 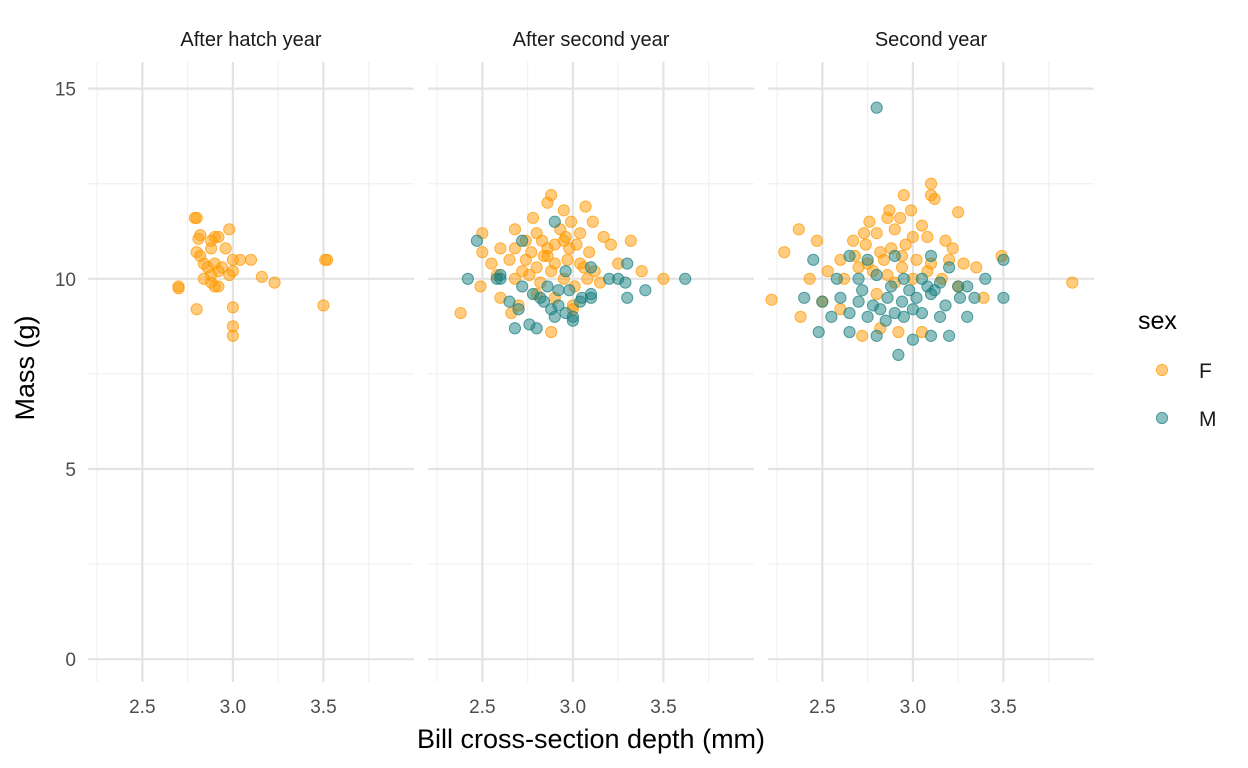 I want to click on y-axis-title: Mass (g), so click(x=25, y=367).